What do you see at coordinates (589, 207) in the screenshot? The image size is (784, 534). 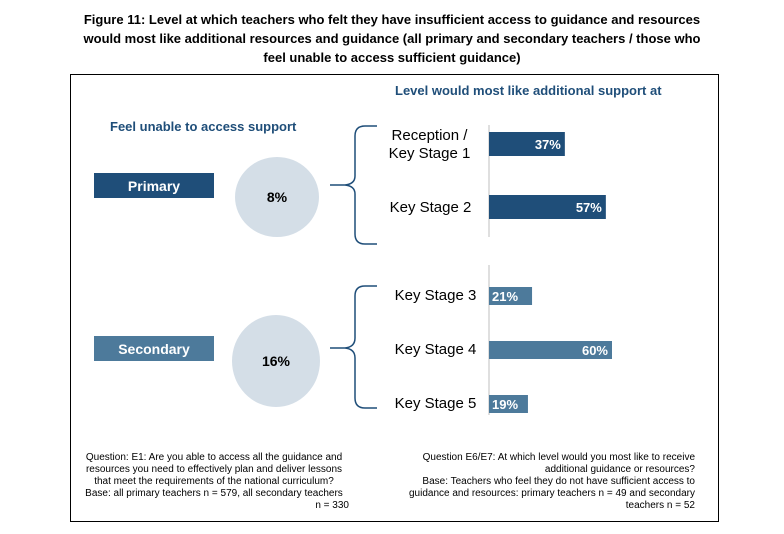 I see `bar-value-label: 57%` at bounding box center [589, 207].